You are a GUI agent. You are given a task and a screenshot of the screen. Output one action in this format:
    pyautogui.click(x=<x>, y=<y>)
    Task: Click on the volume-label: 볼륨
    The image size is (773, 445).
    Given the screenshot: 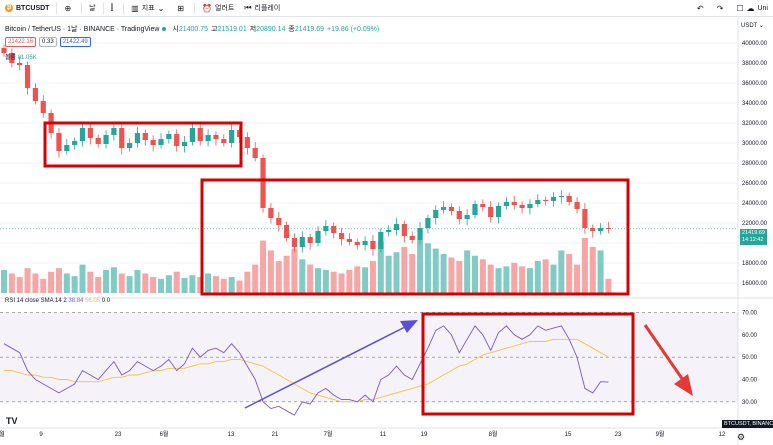 What is the action you would take?
    pyautogui.click(x=11, y=58)
    